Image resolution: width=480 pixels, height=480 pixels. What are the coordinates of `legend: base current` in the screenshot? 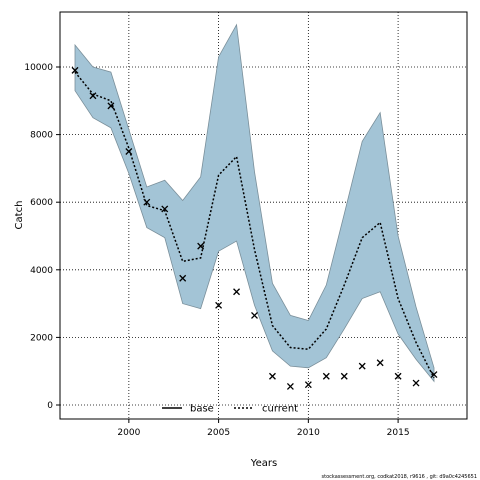 It's located at (230, 409).